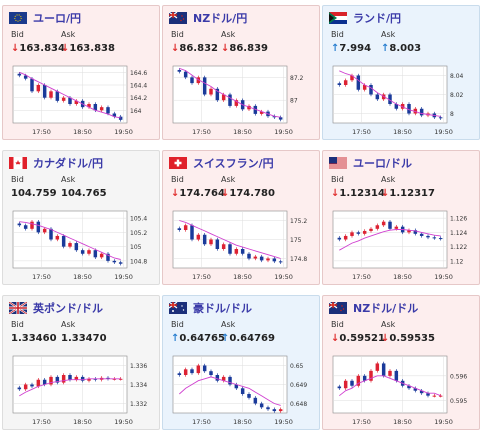  What do you see at coordinates (297, 366) in the screenshot?
I see `y-tick-label: 0.65` at bounding box center [297, 366].